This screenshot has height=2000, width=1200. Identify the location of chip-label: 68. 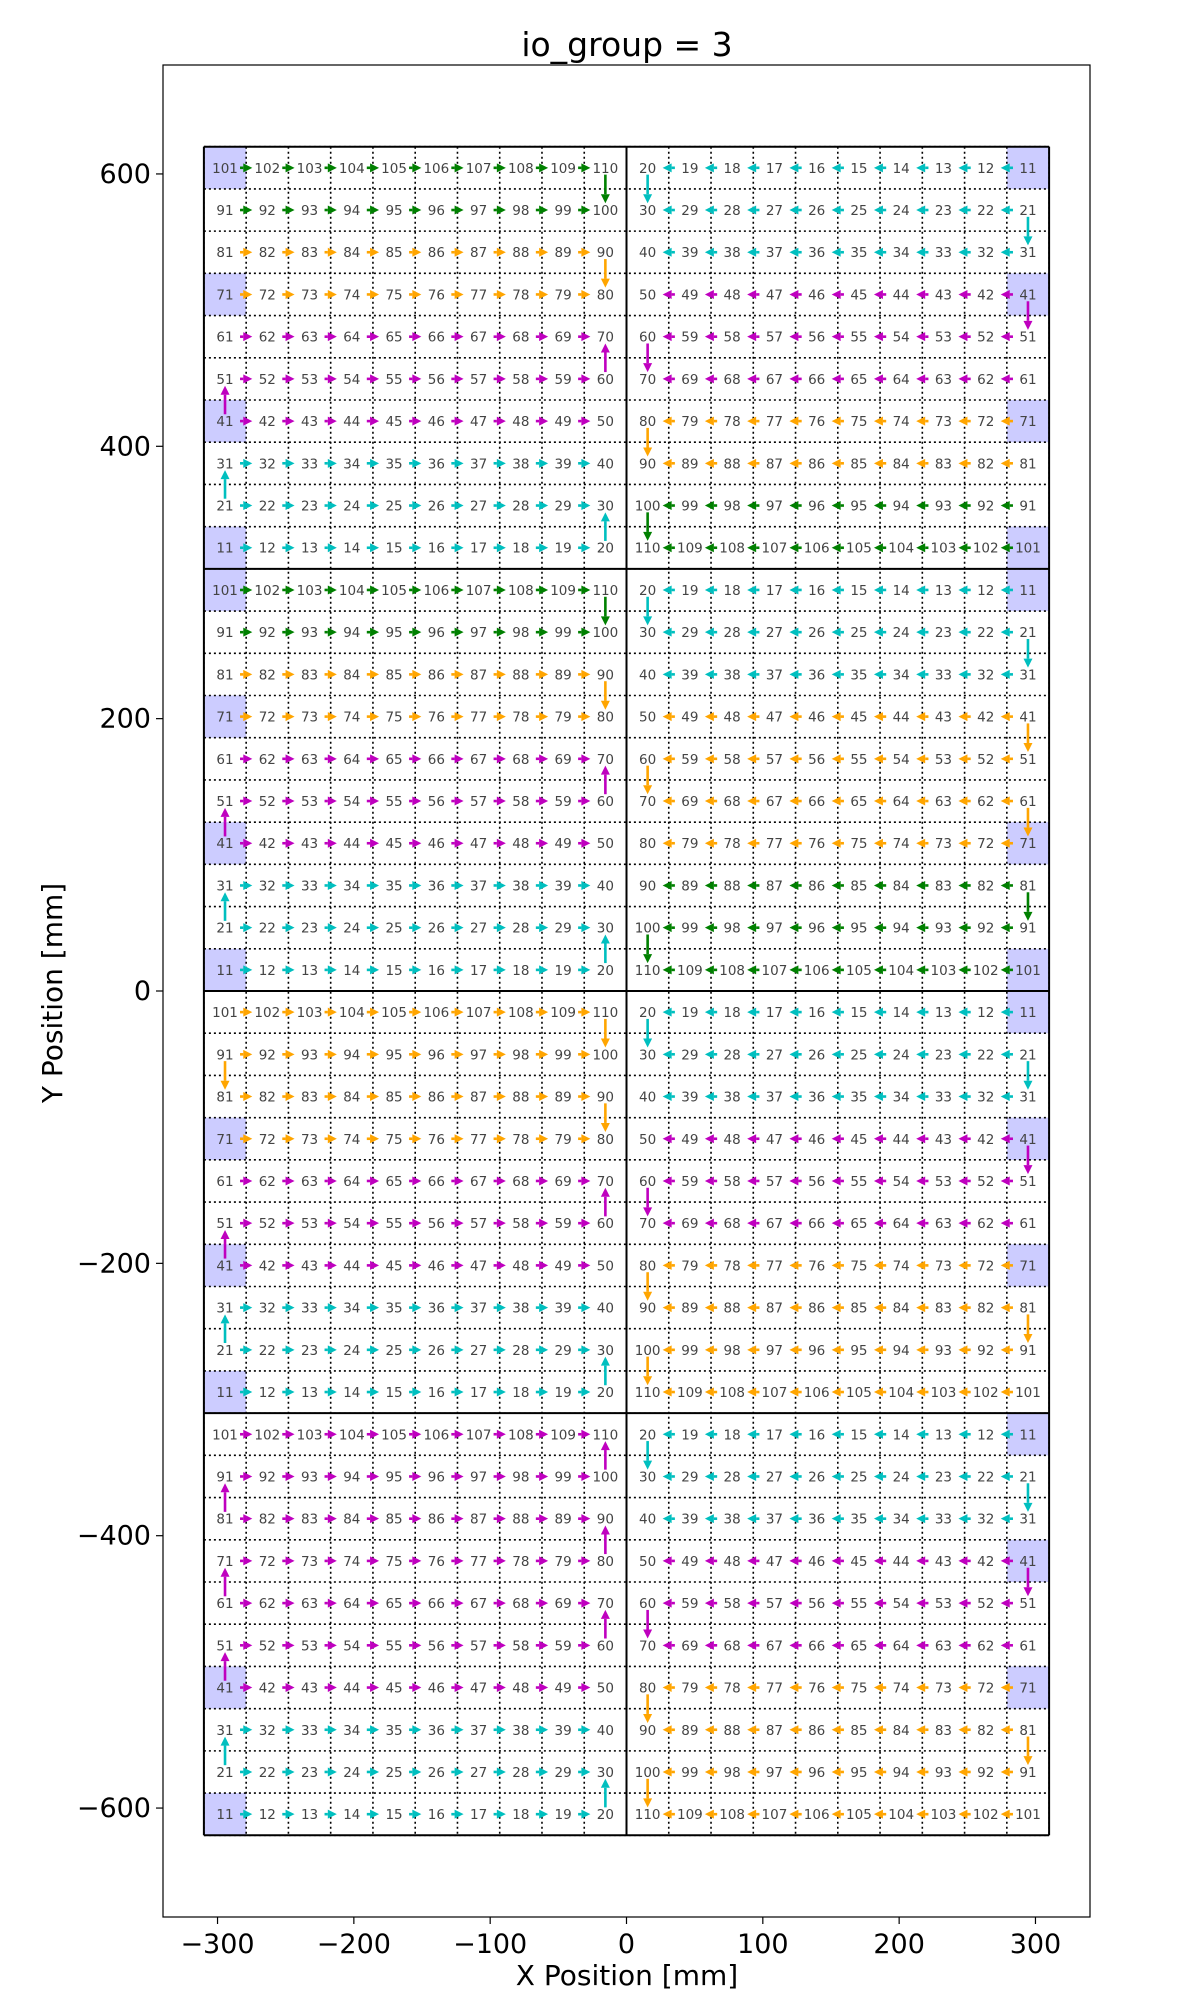
(520, 338).